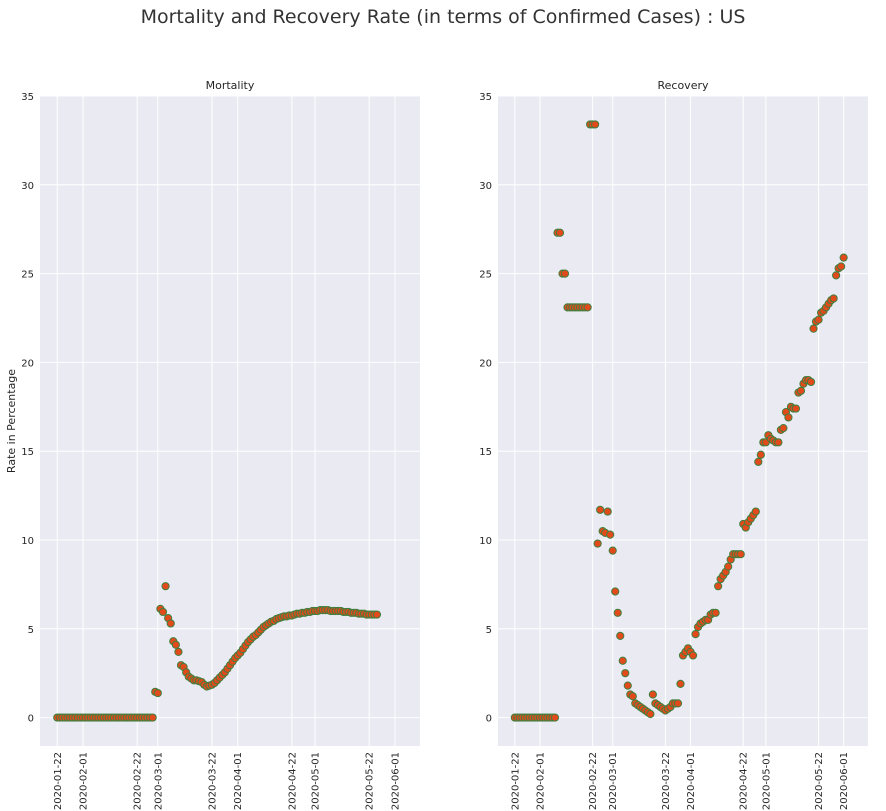 Image resolution: width=886 pixels, height=811 pixels. What do you see at coordinates (370, 781) in the screenshot?
I see `mortality-x-tick-label: 2020-05-22` at bounding box center [370, 781].